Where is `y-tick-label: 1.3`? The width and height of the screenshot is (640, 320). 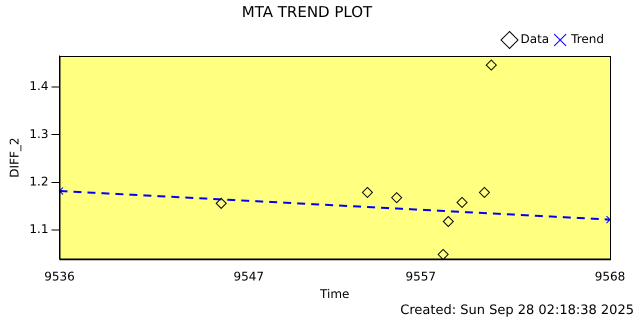 y-tick-label: 1.3 is located at coordinates (38, 133).